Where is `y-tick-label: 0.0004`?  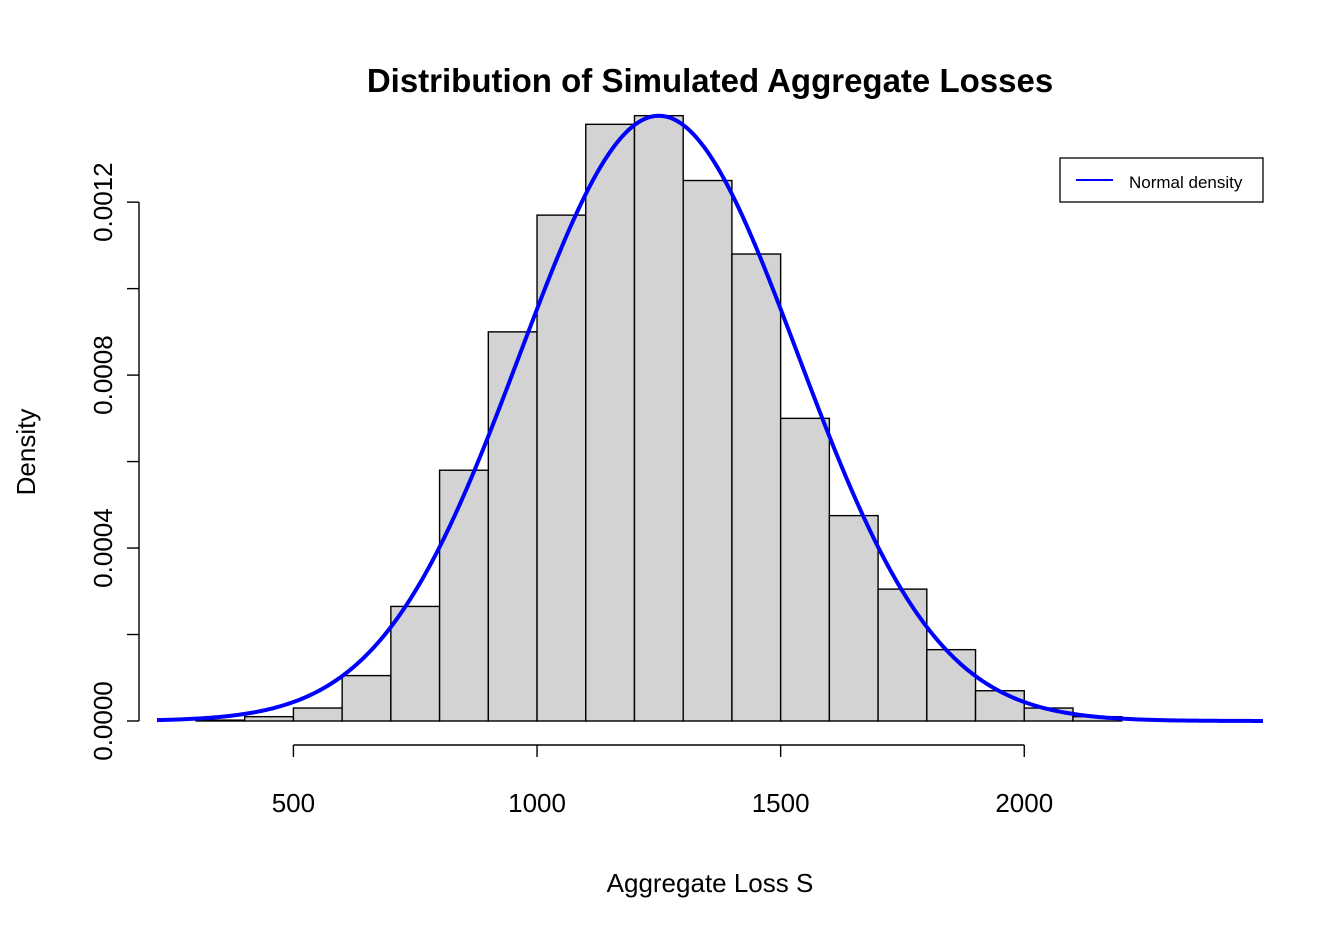 y-tick-label: 0.0004 is located at coordinates (103, 548).